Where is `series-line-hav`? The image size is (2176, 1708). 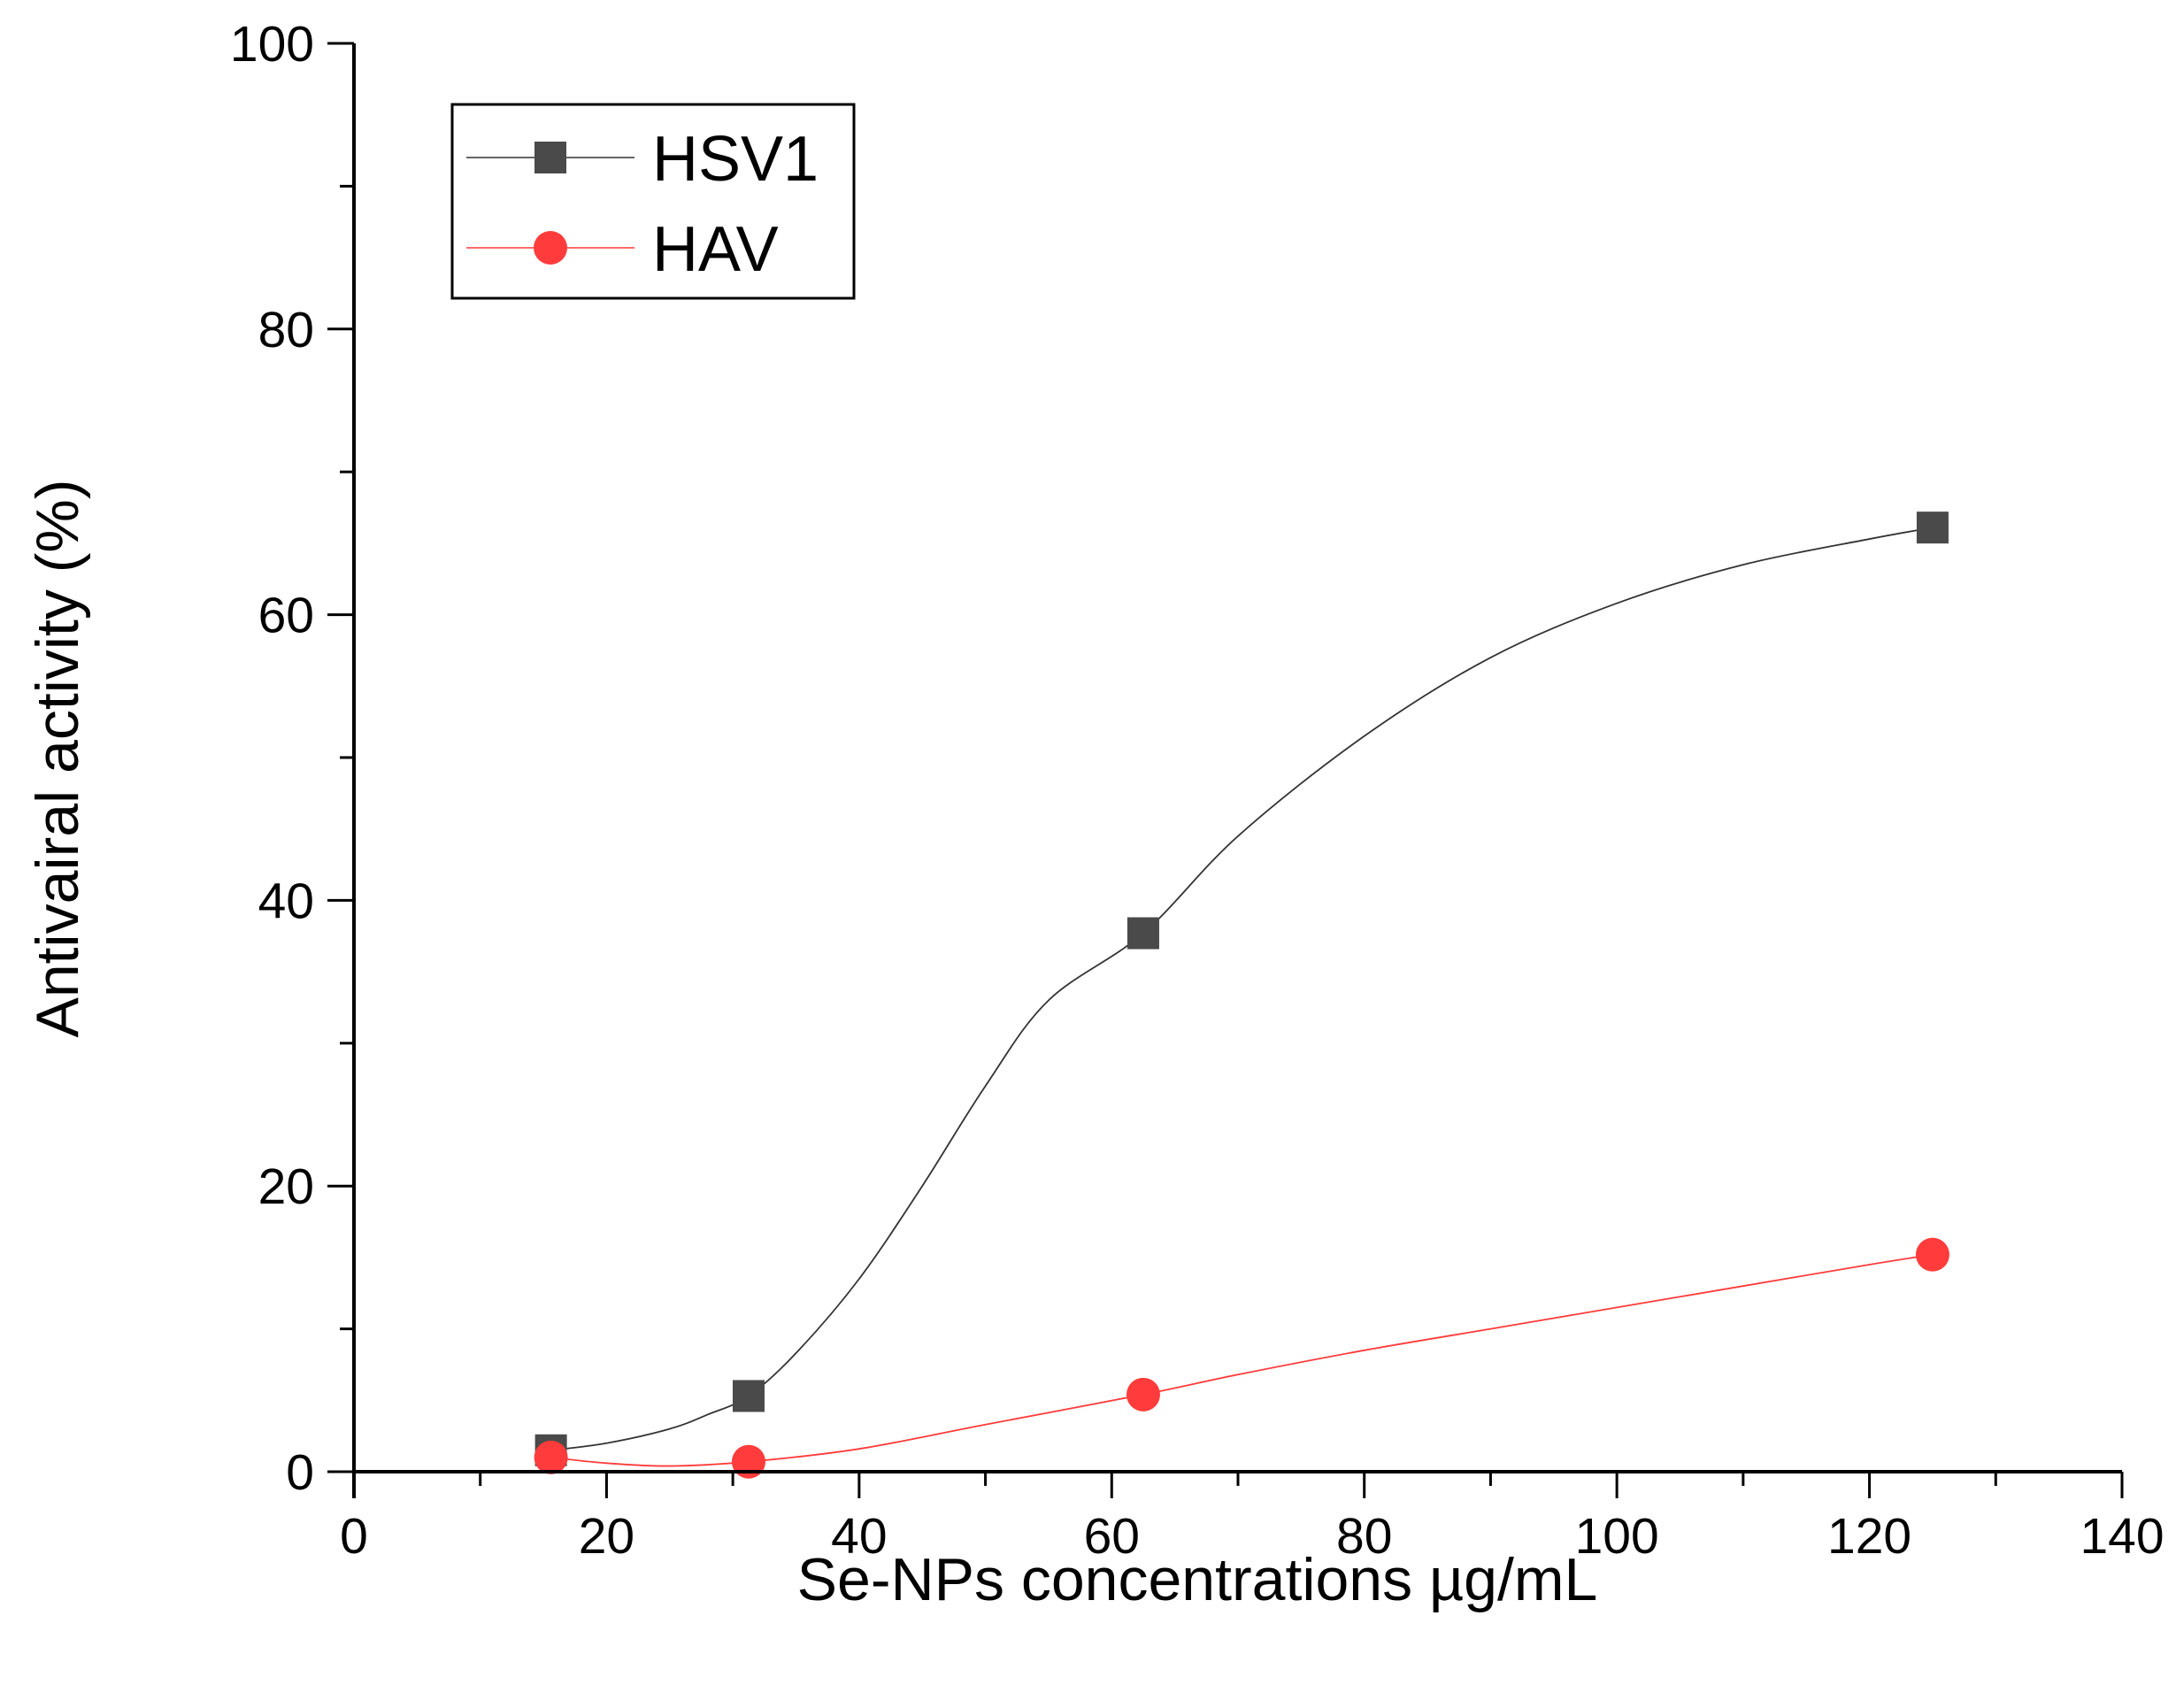
series-line-hav is located at coordinates (1242, 1360).